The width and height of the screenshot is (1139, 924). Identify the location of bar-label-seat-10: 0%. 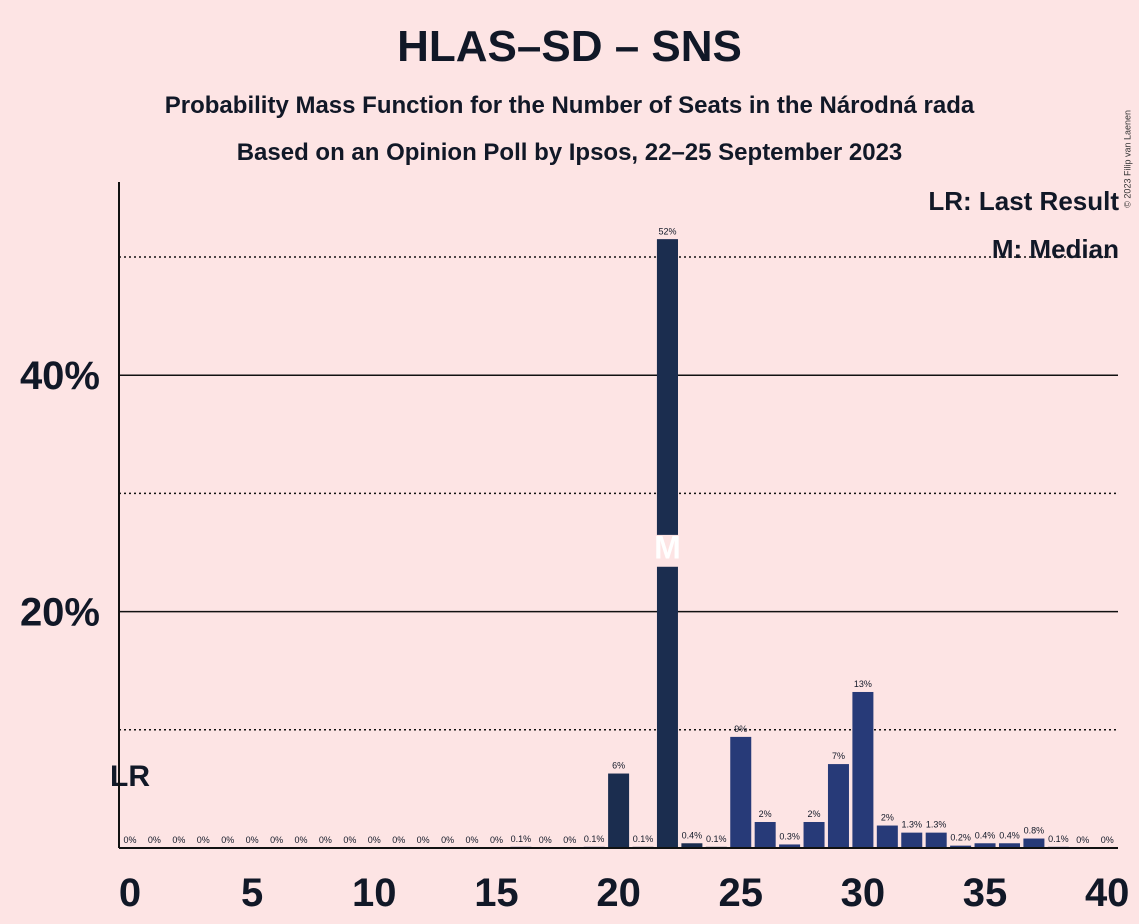
(374, 840).